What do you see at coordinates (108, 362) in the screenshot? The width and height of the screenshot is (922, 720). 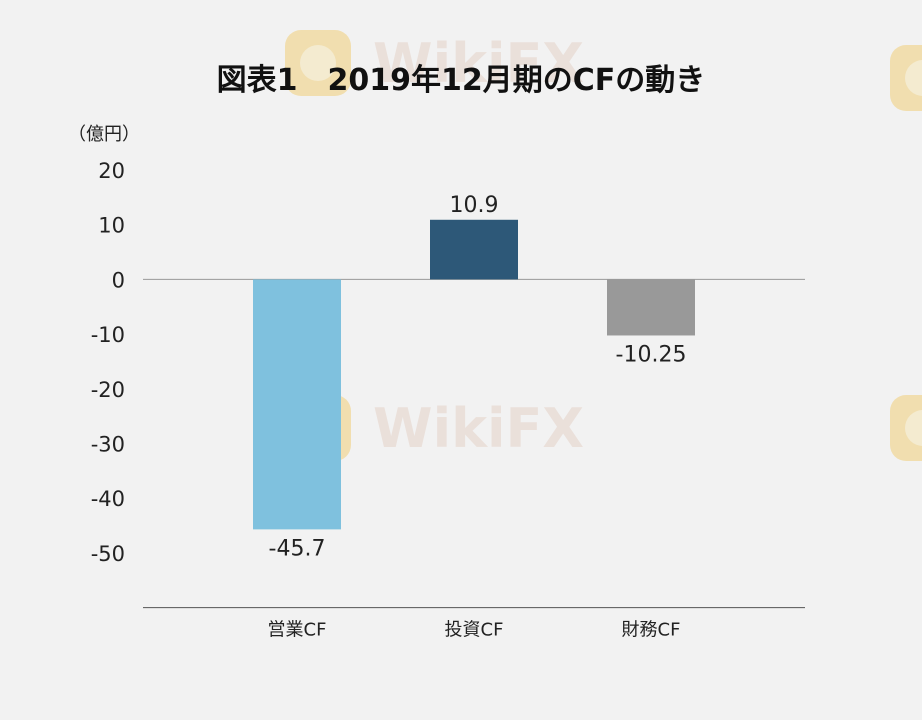 I see `y-axis-ticks: 20 10 0 -10 -20 -30 -40 -50` at bounding box center [108, 362].